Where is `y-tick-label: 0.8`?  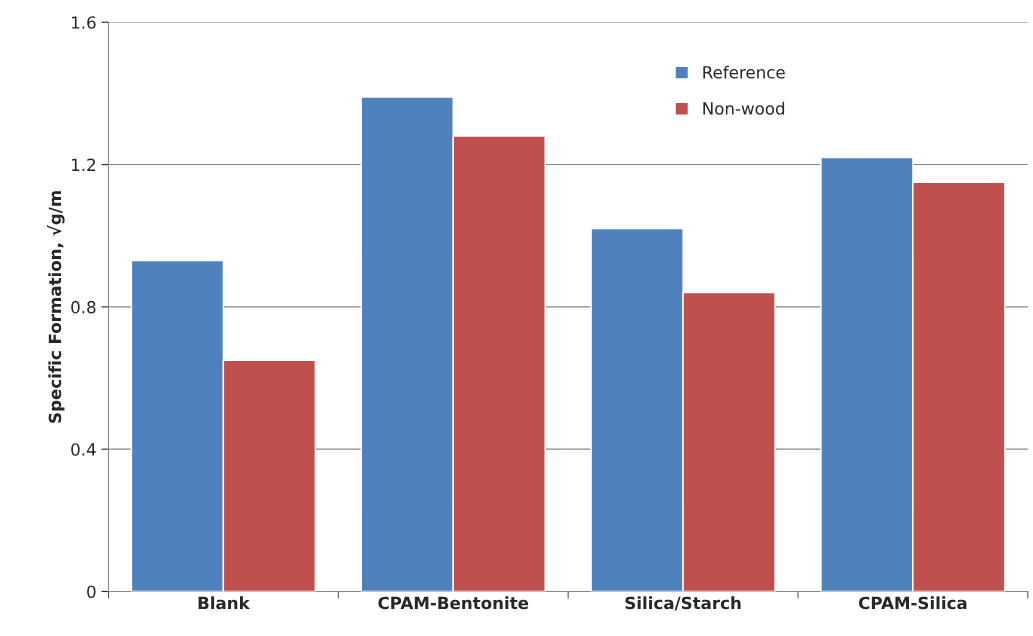 y-tick-label: 0.8 is located at coordinates (83, 307).